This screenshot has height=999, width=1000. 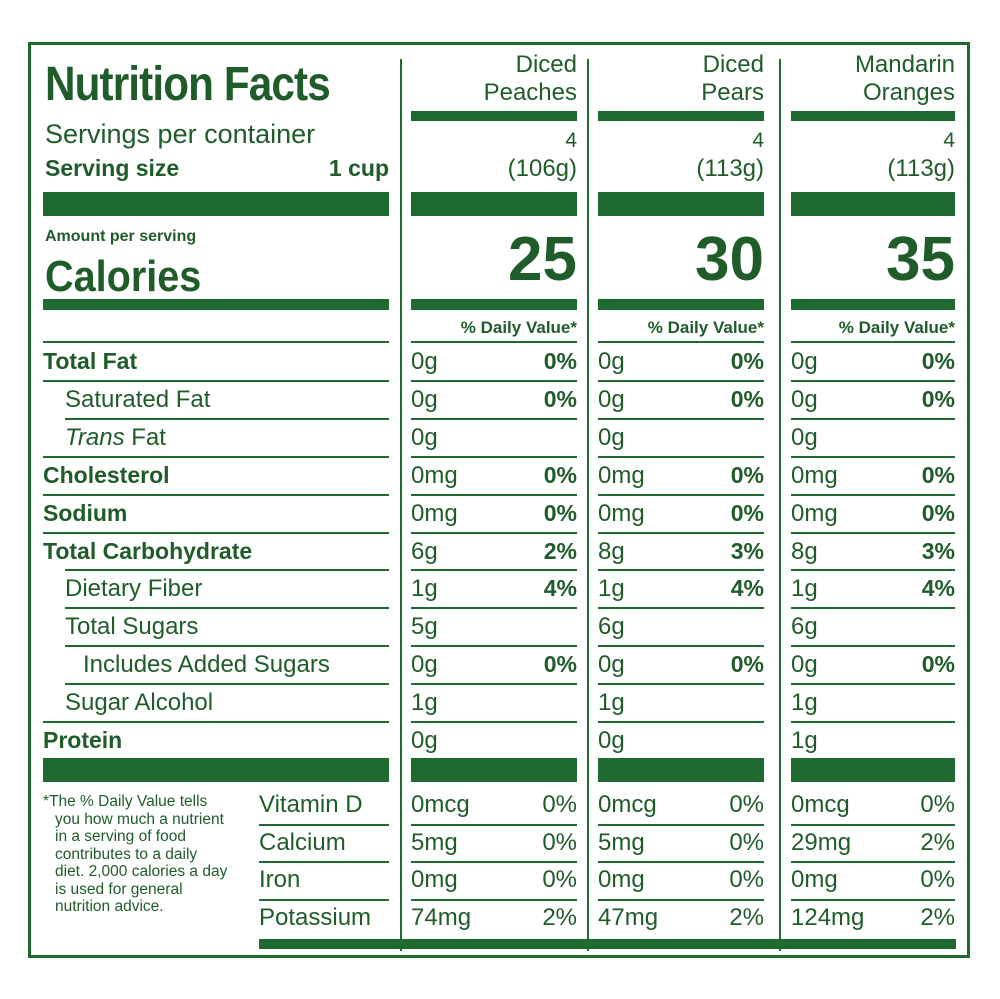 What do you see at coordinates (814, 475) in the screenshot?
I see `nutrient-amount: 0mg` at bounding box center [814, 475].